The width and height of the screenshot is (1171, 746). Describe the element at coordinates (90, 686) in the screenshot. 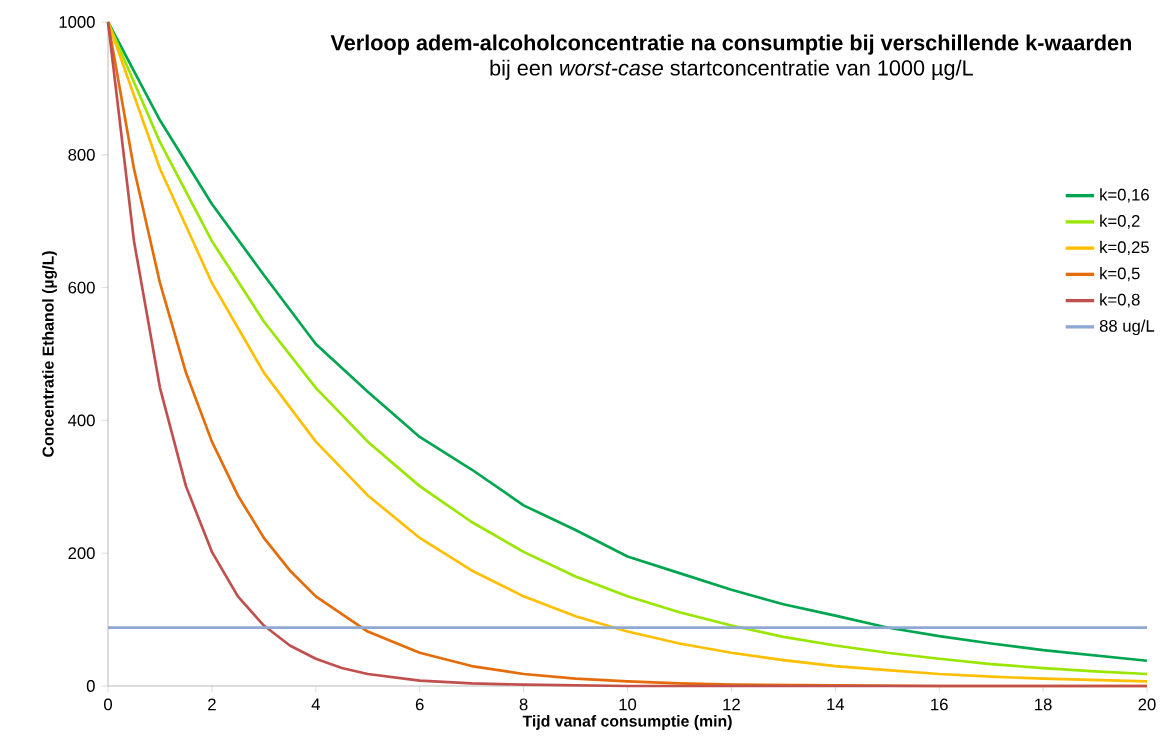

I see `y-tick-label: 0` at that location.